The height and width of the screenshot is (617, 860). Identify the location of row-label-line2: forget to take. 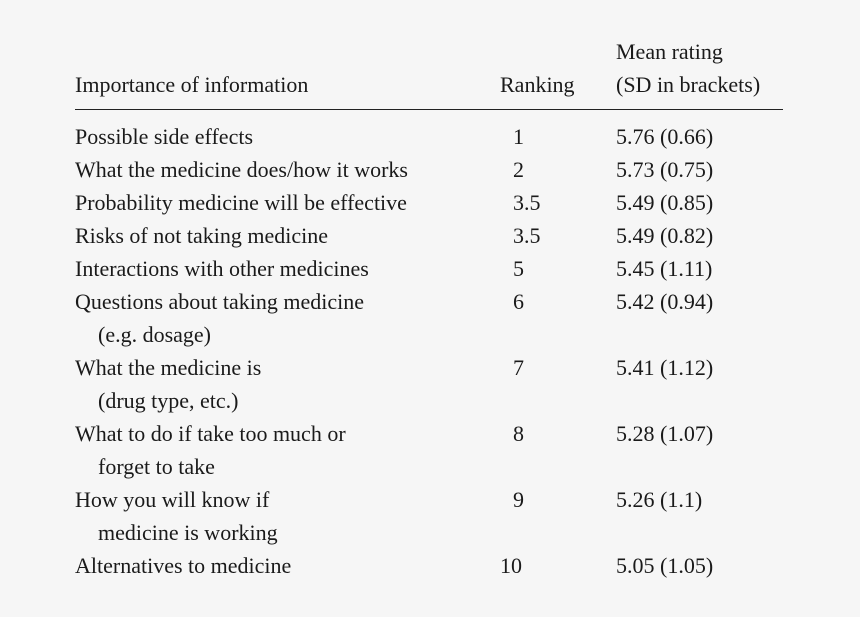
(156, 466).